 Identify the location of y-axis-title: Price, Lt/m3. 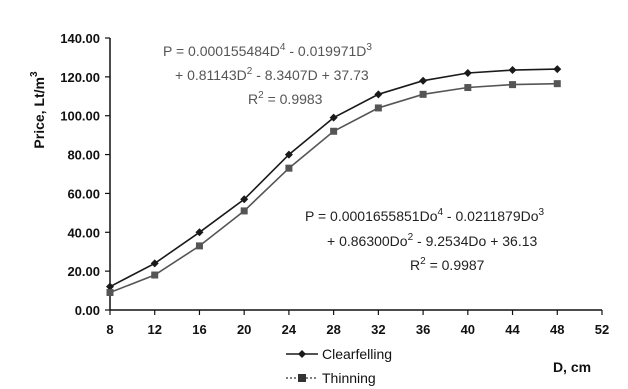
(38, 110).